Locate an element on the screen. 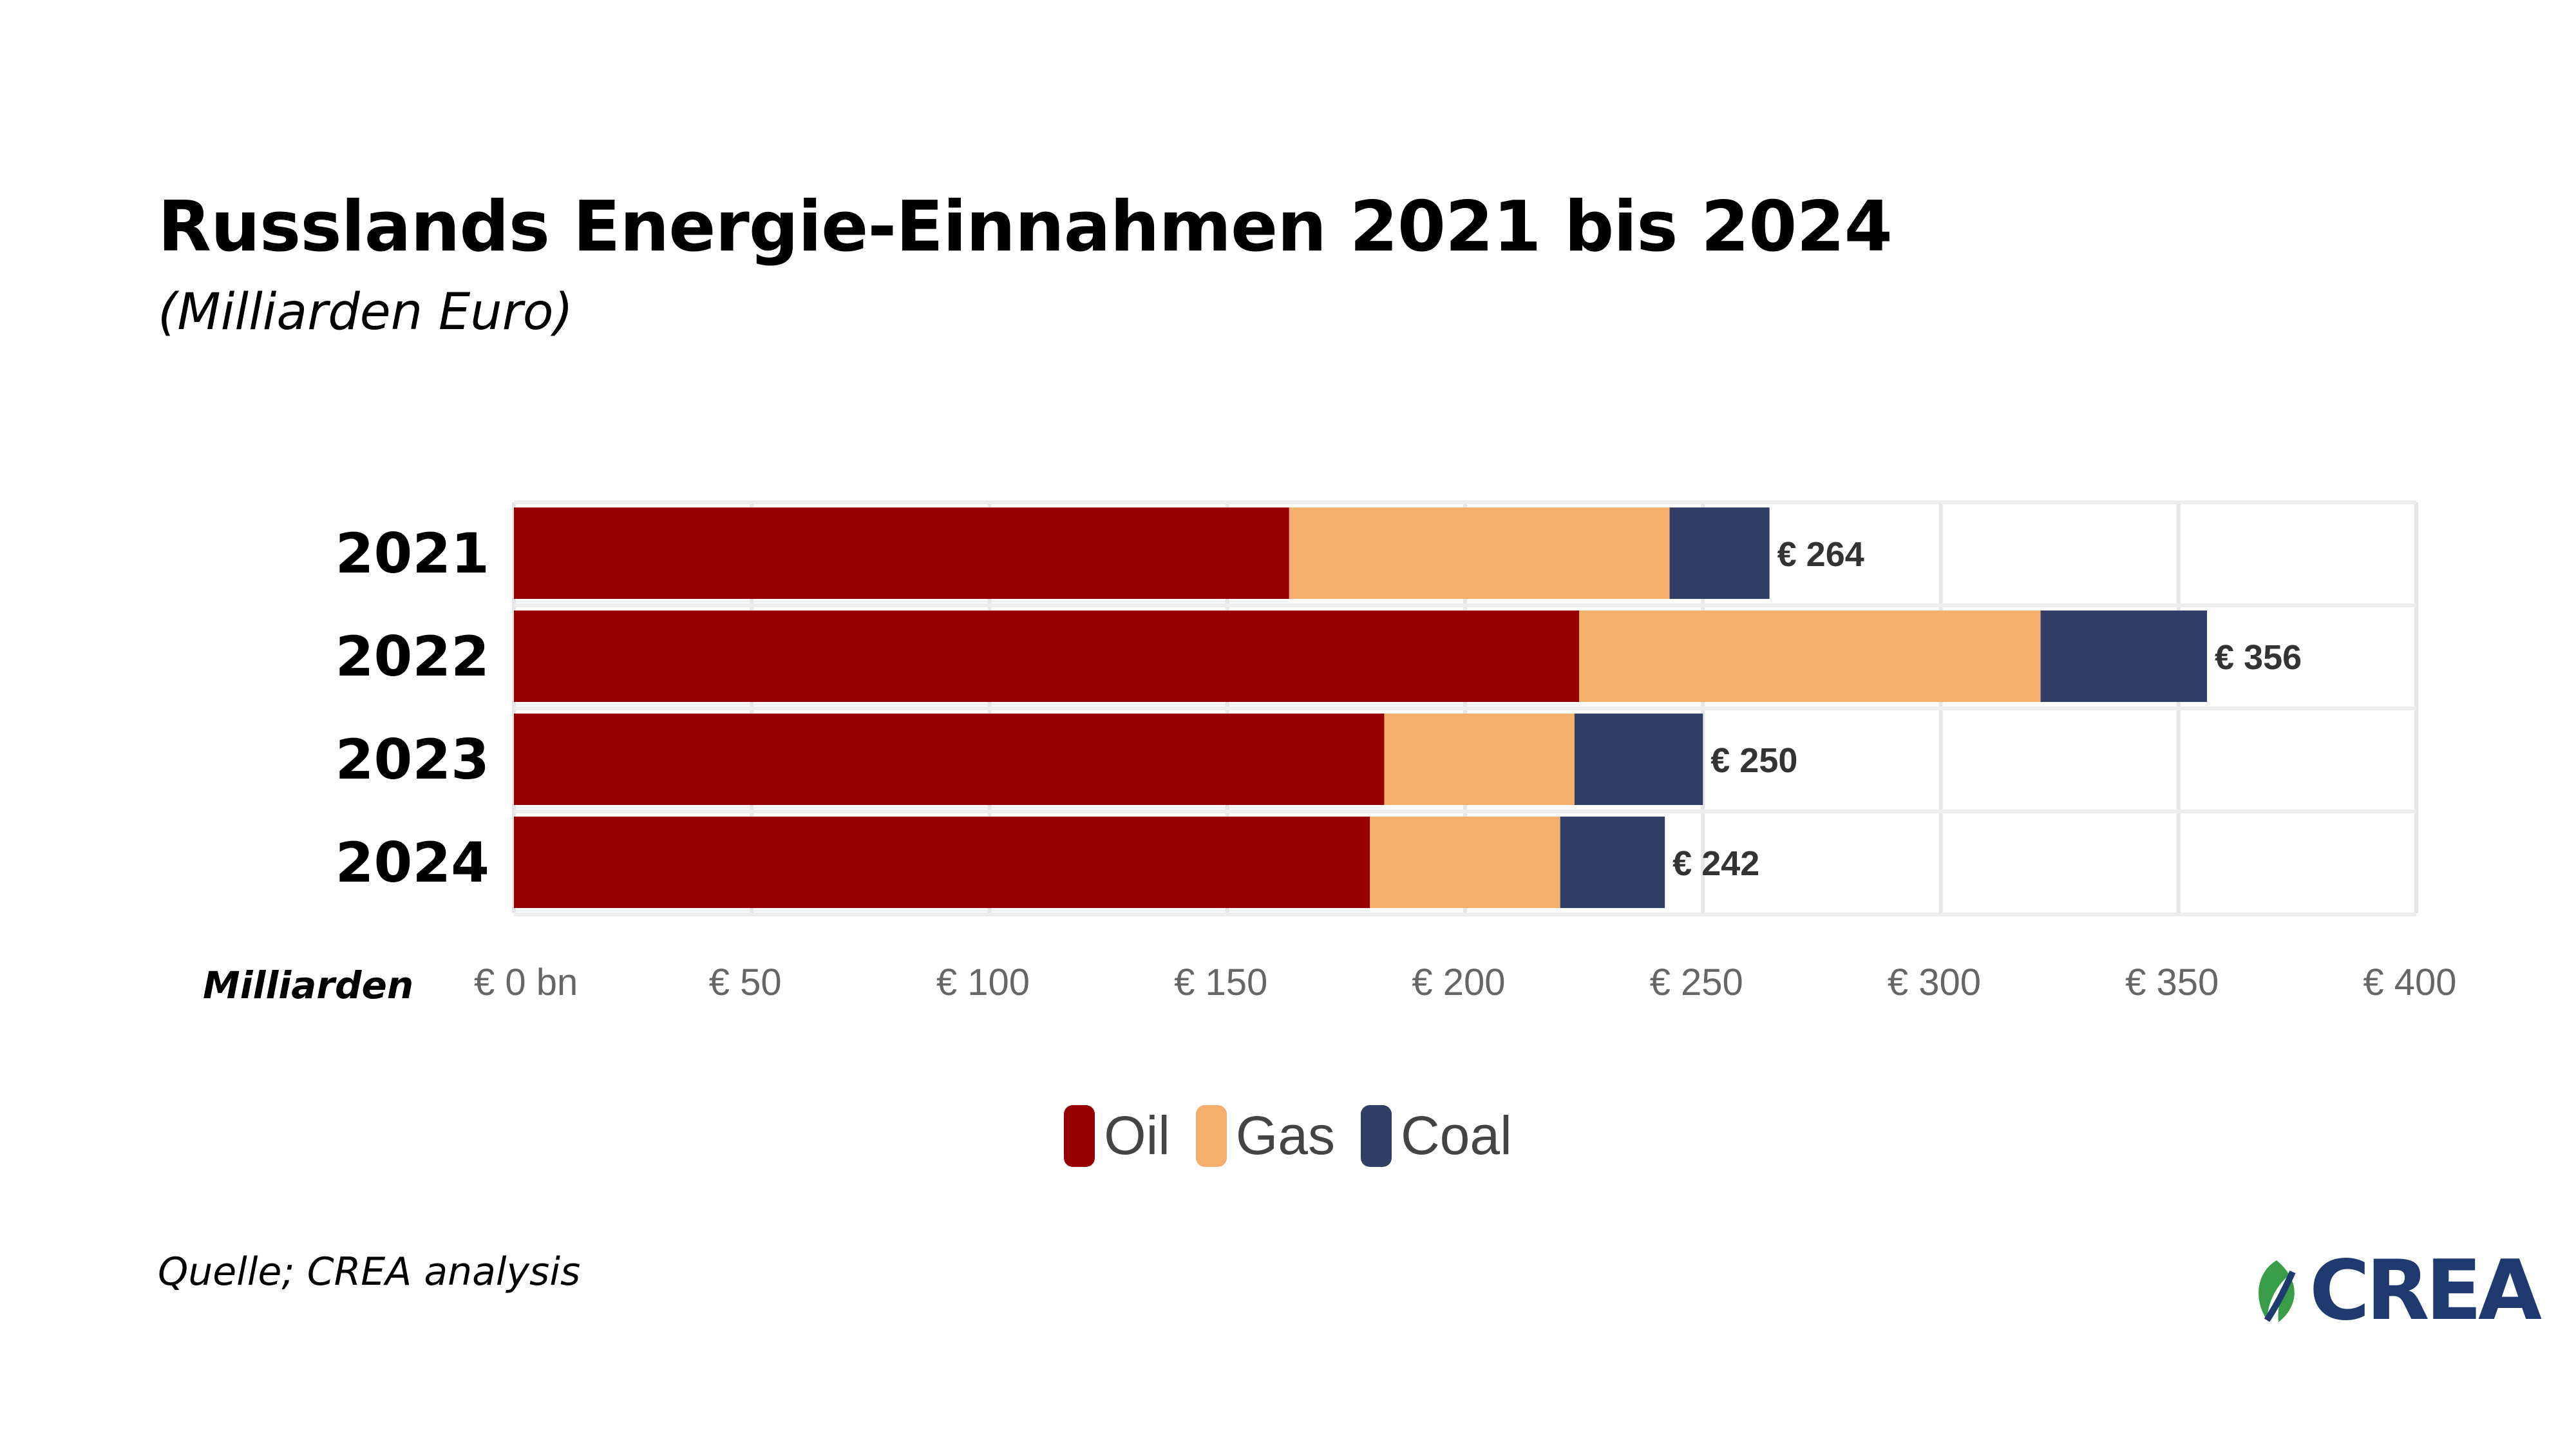 The height and width of the screenshot is (1449, 2576). category-label-2023: 2023 is located at coordinates (413, 760).